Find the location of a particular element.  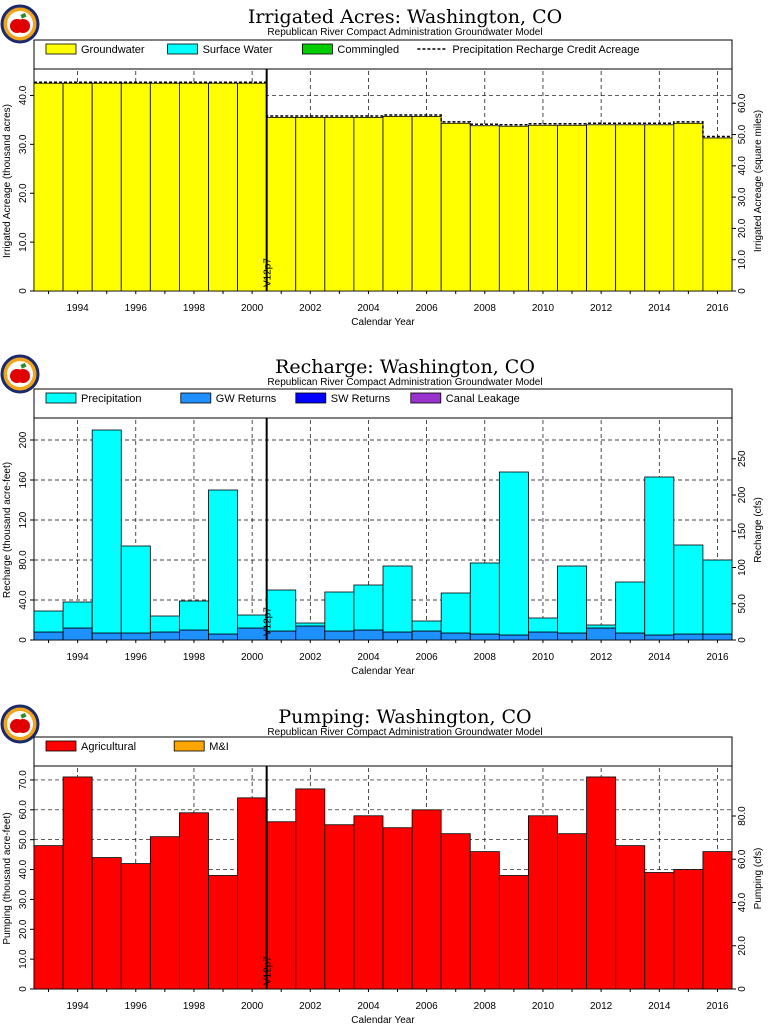

bar-groundwater-2000 is located at coordinates (252, 187).